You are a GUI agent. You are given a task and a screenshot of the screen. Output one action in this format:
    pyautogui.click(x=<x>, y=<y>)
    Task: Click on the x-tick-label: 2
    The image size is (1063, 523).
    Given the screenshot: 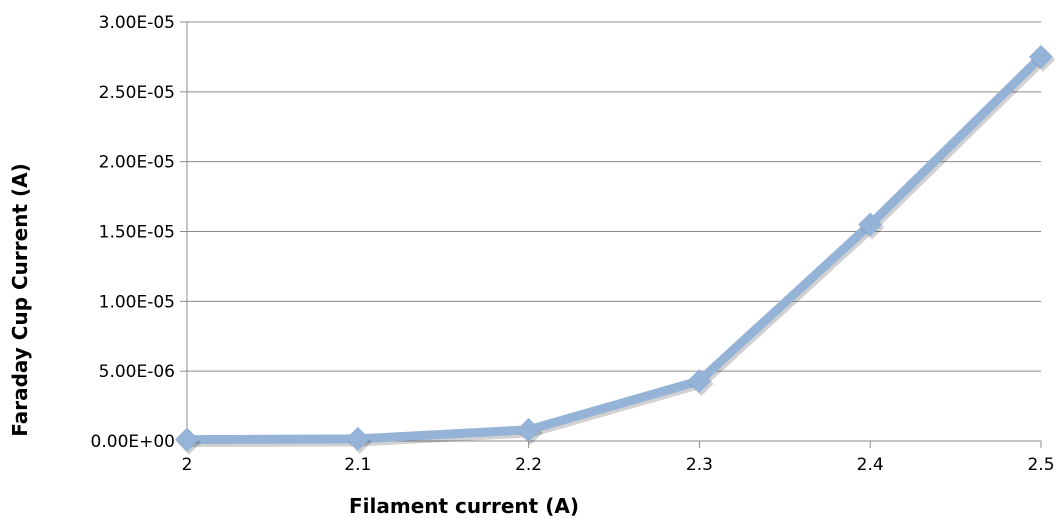 What is the action you would take?
    pyautogui.click(x=187, y=465)
    